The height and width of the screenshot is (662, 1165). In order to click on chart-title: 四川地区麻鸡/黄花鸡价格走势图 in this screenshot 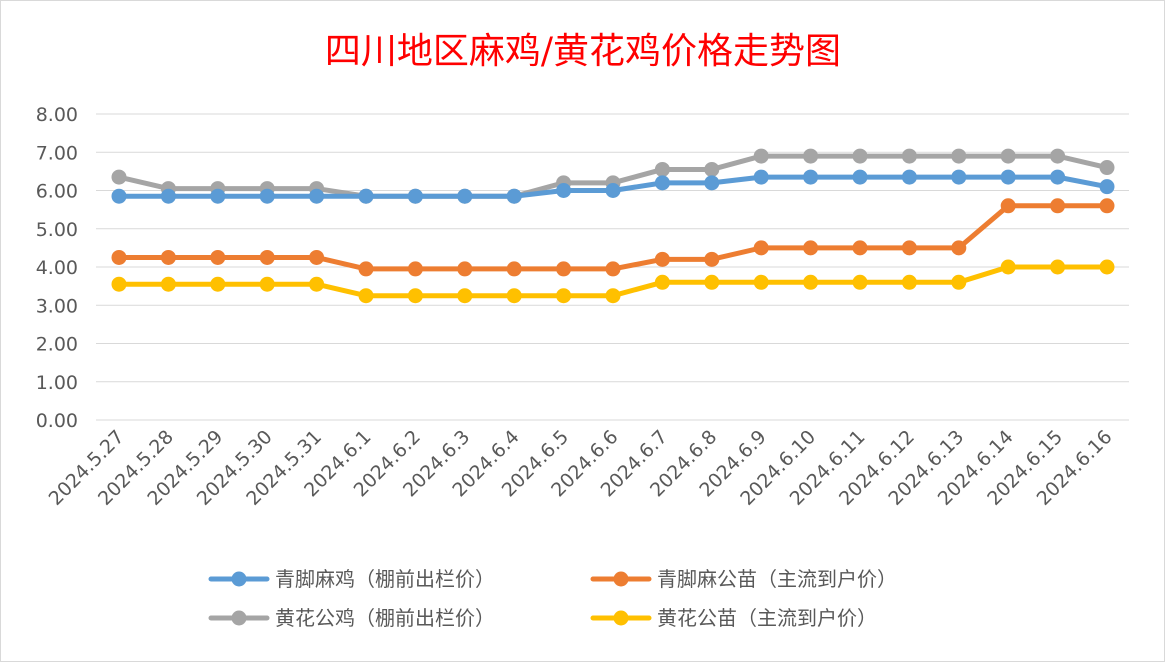, I will do `click(583, 51)`.